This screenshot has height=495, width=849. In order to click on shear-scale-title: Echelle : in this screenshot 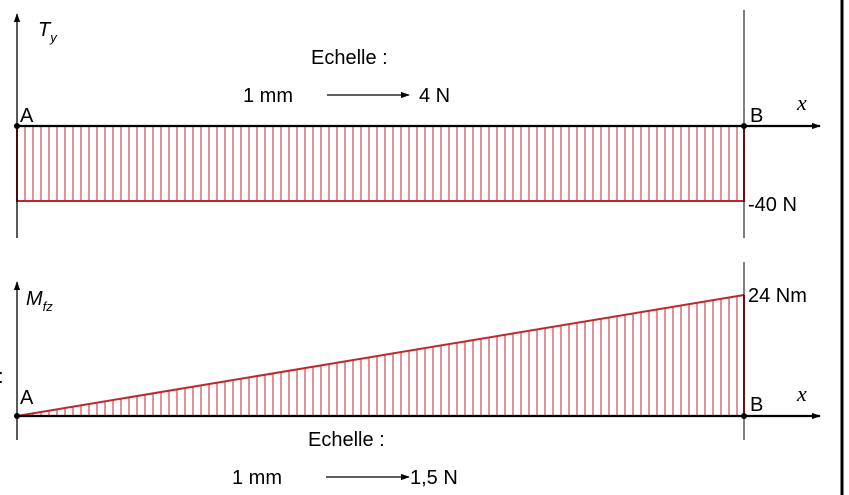, I will do `click(349, 58)`.